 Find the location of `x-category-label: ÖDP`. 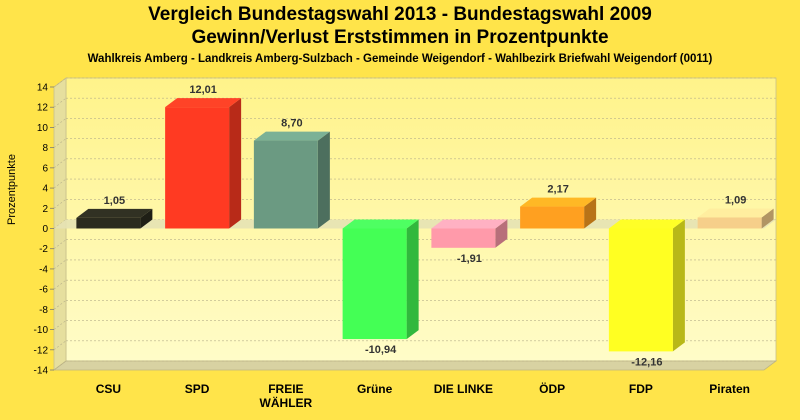

x-category-label: ÖDP is located at coordinates (552, 388).